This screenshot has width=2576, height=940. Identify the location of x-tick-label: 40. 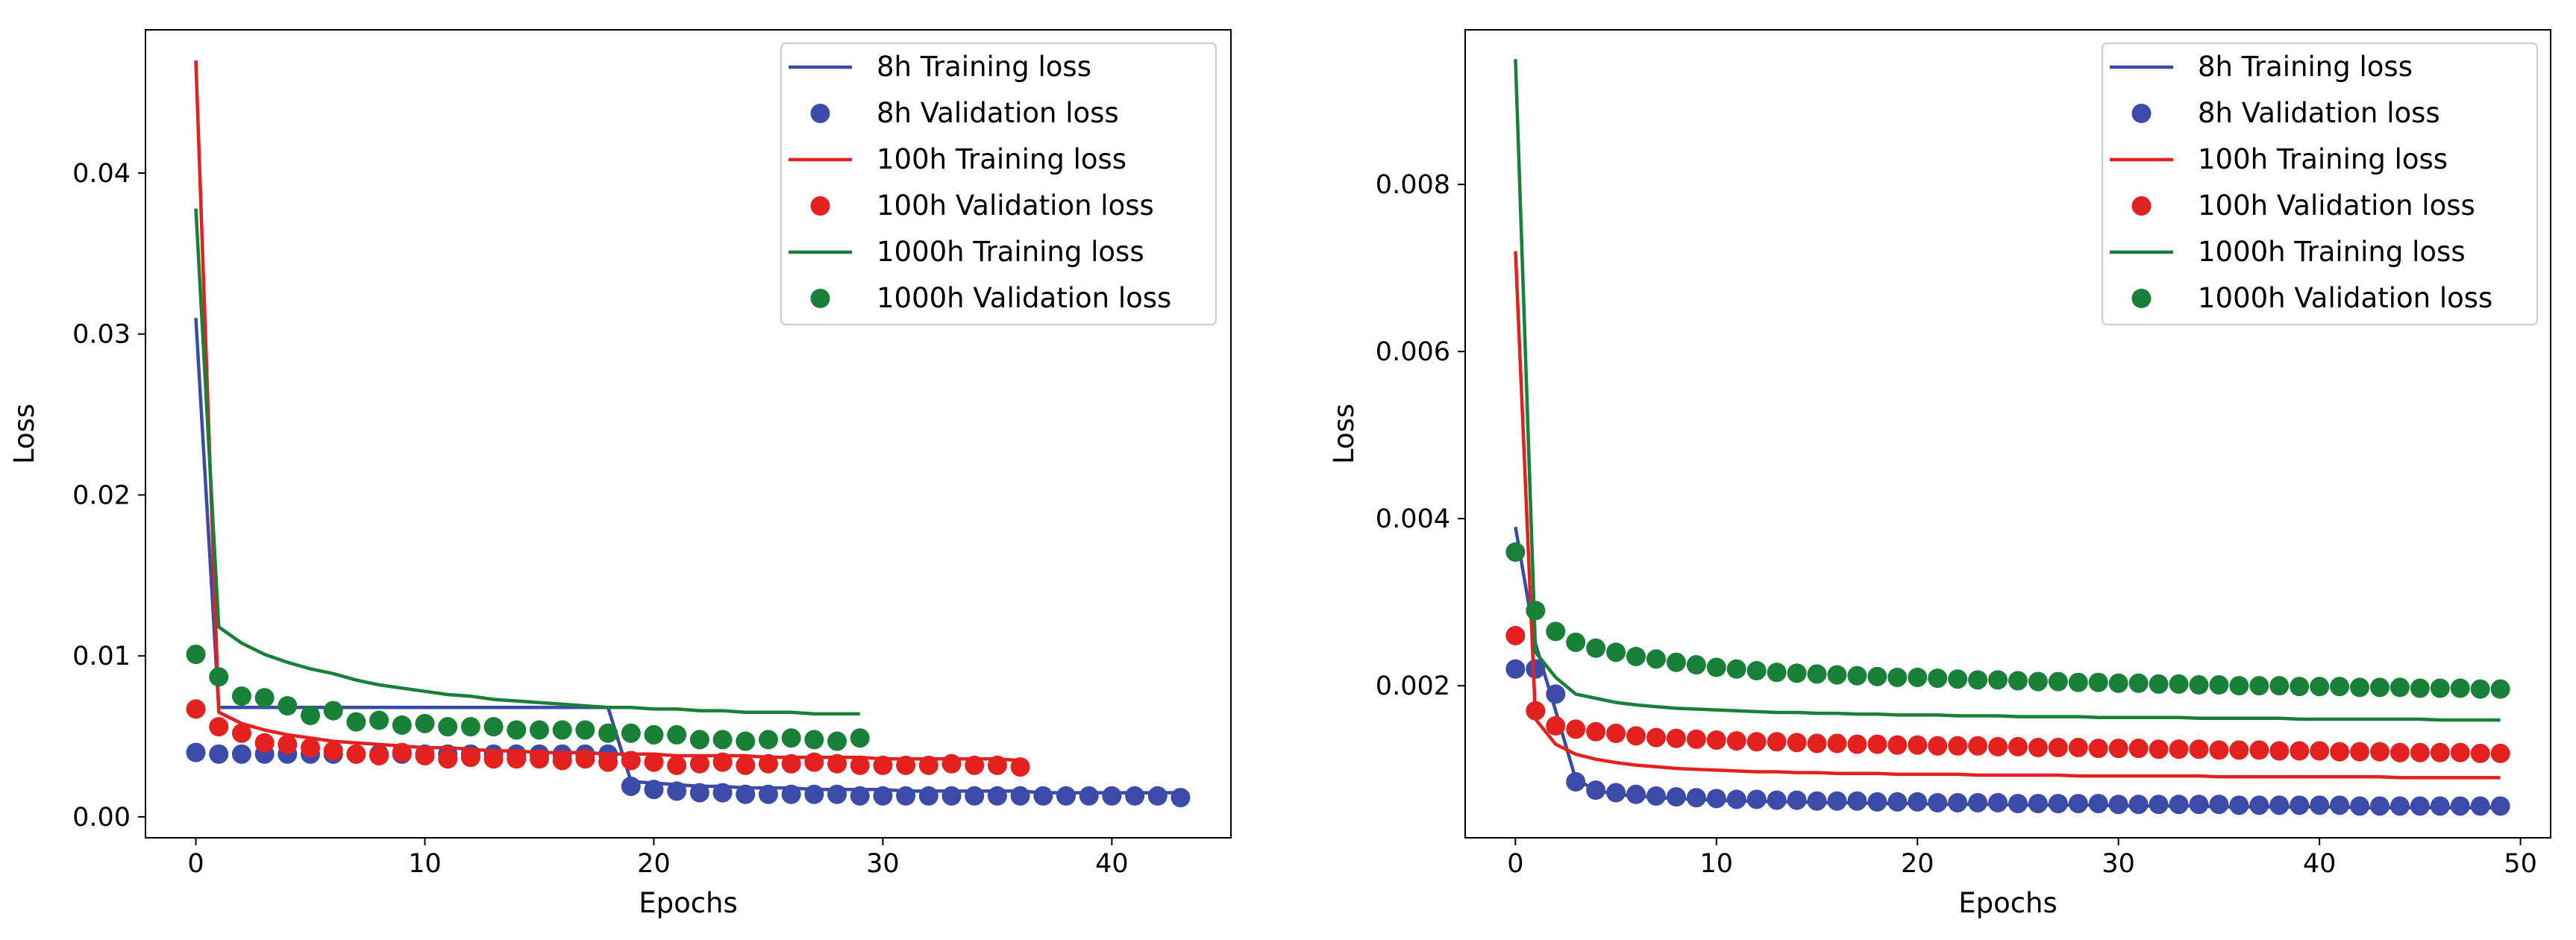
(1112, 864).